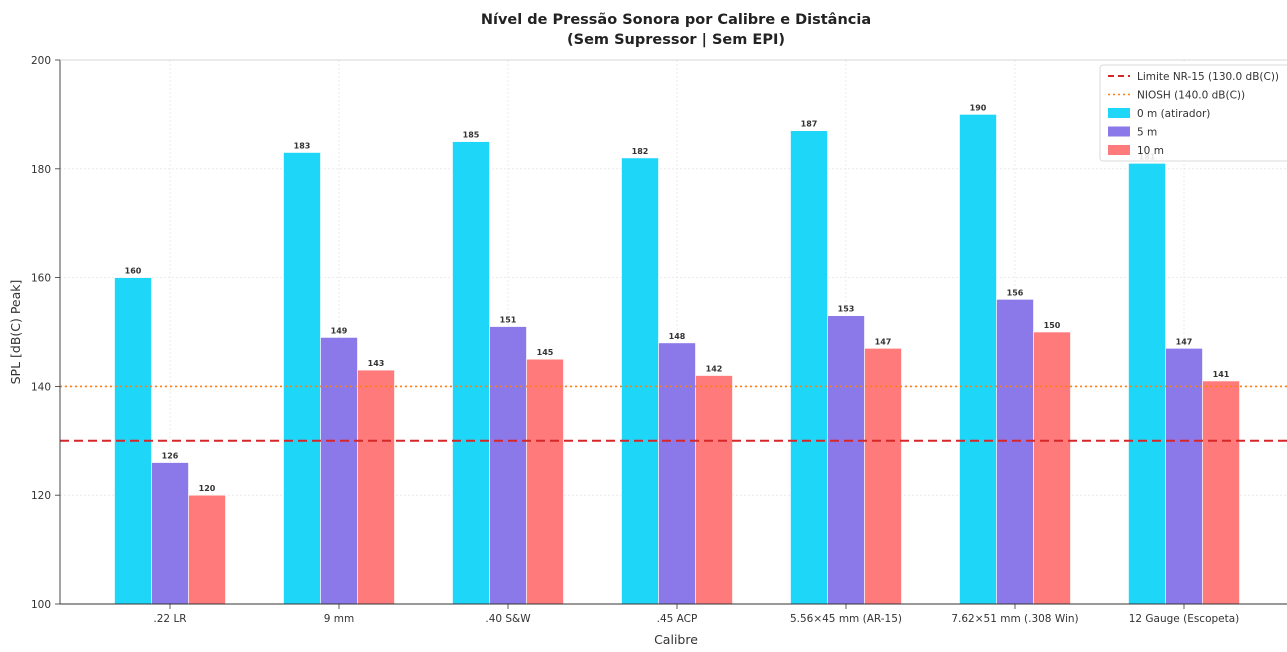 The image size is (1287, 652). Describe the element at coordinates (1173, 114) in the screenshot. I see `legend-label: 0 m (atirador)` at that location.